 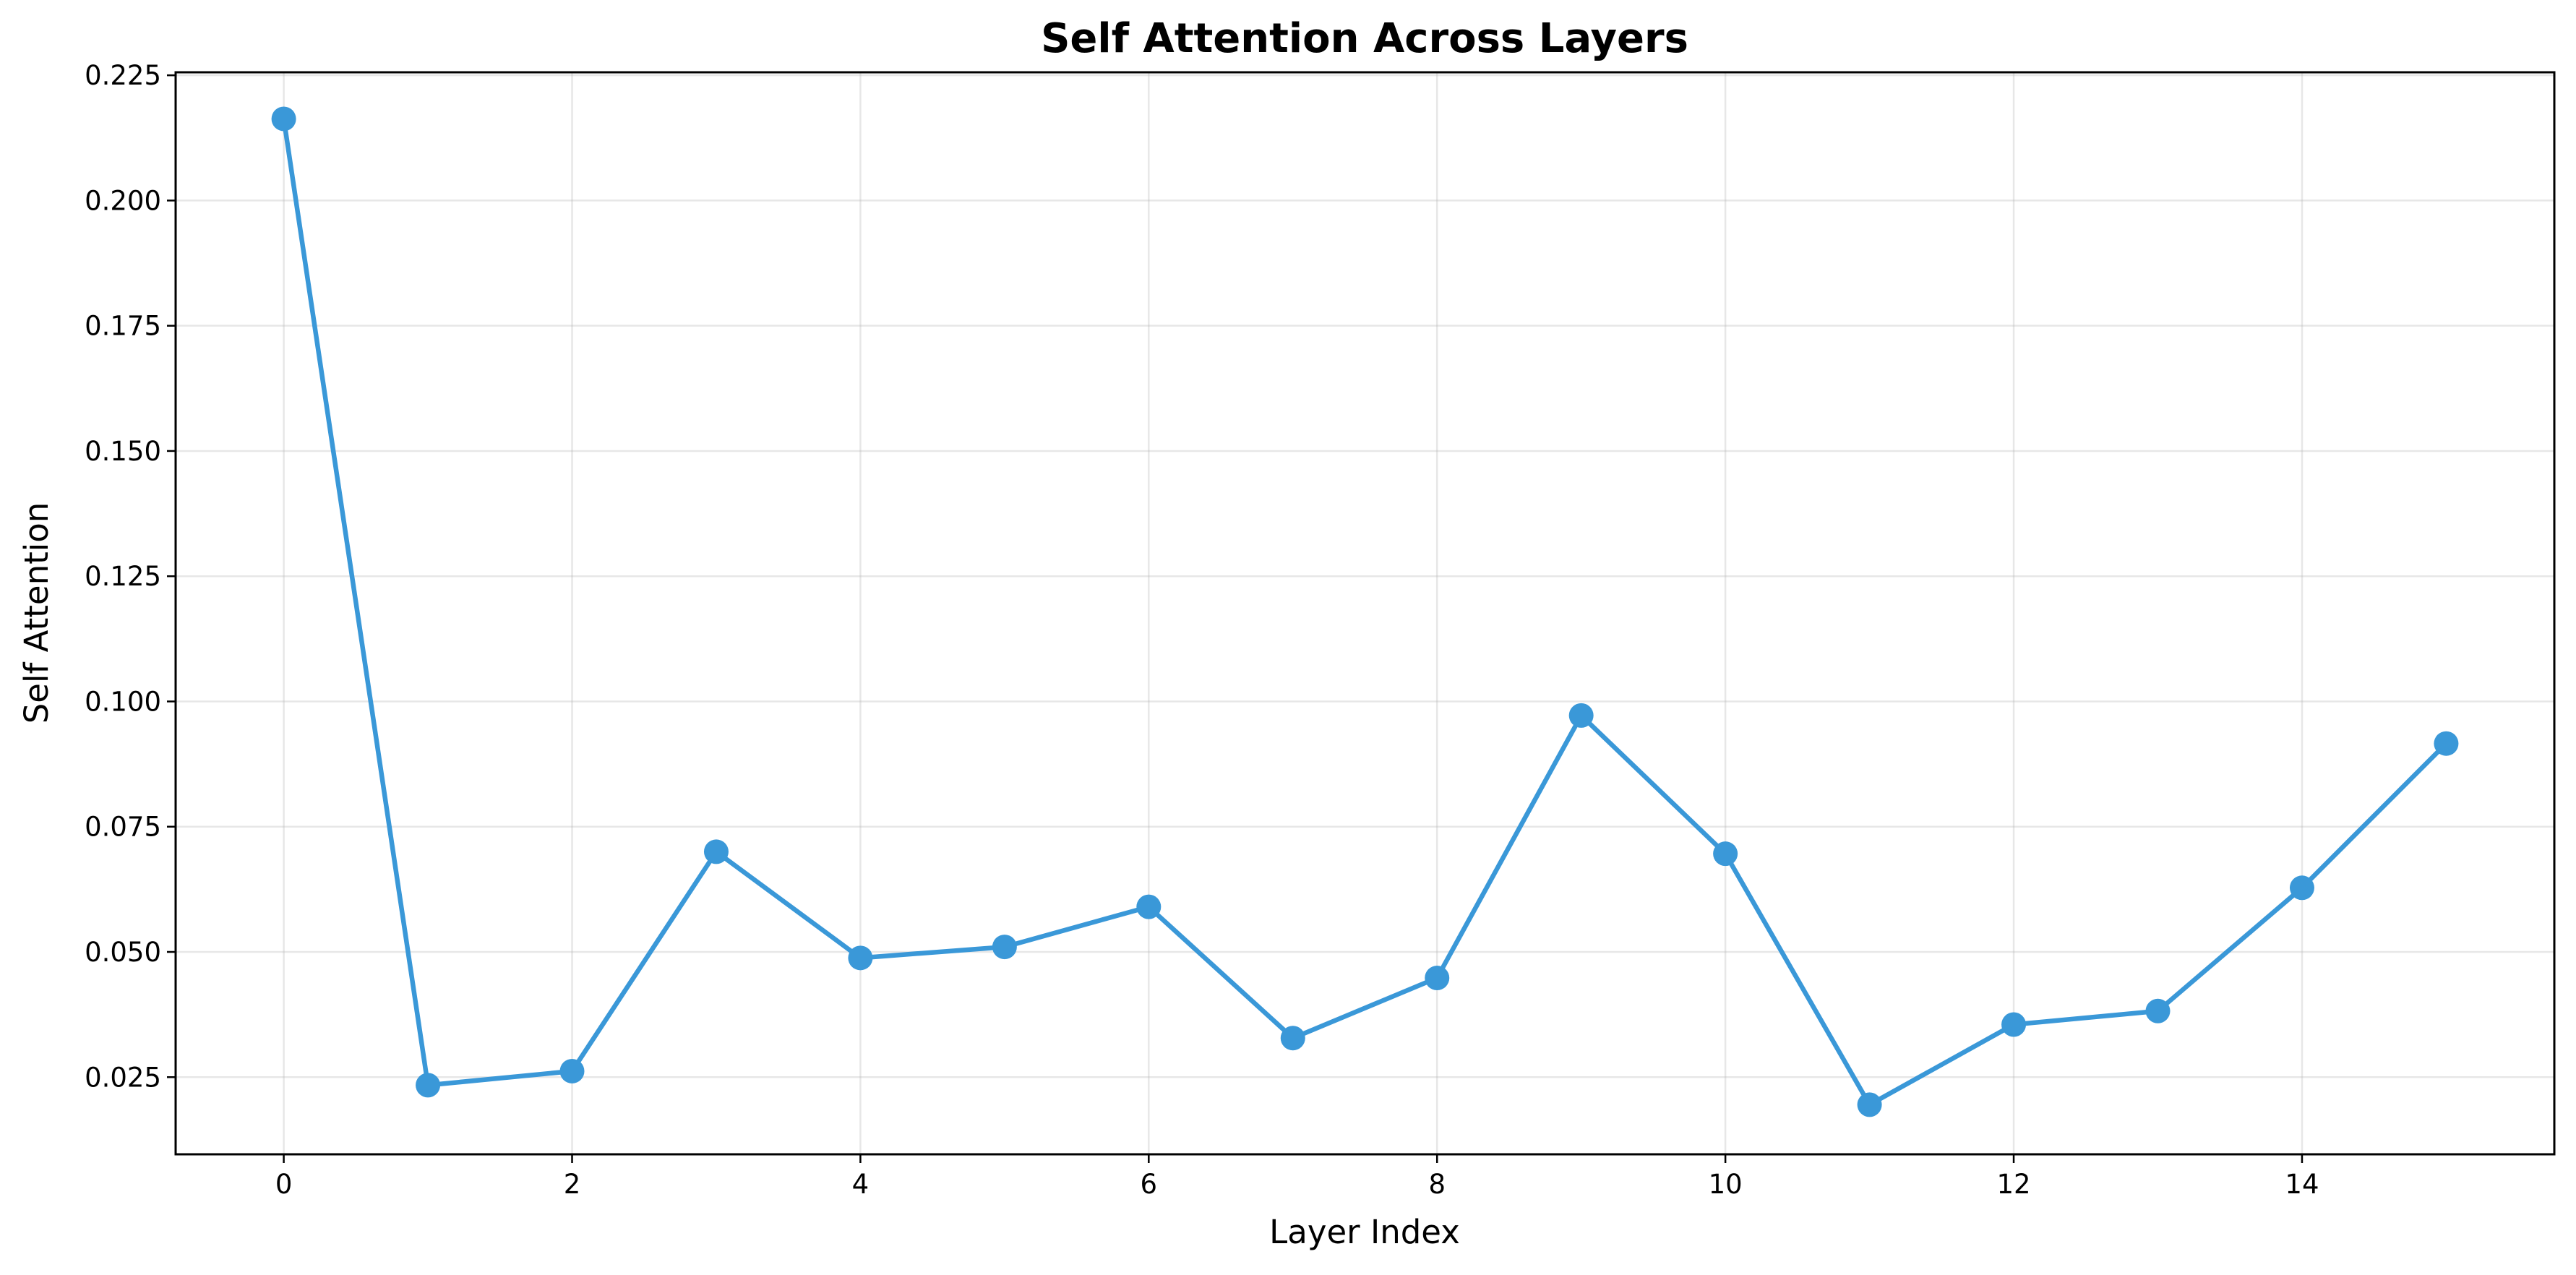 I want to click on y-tick-label: 0.225, so click(x=123, y=75).